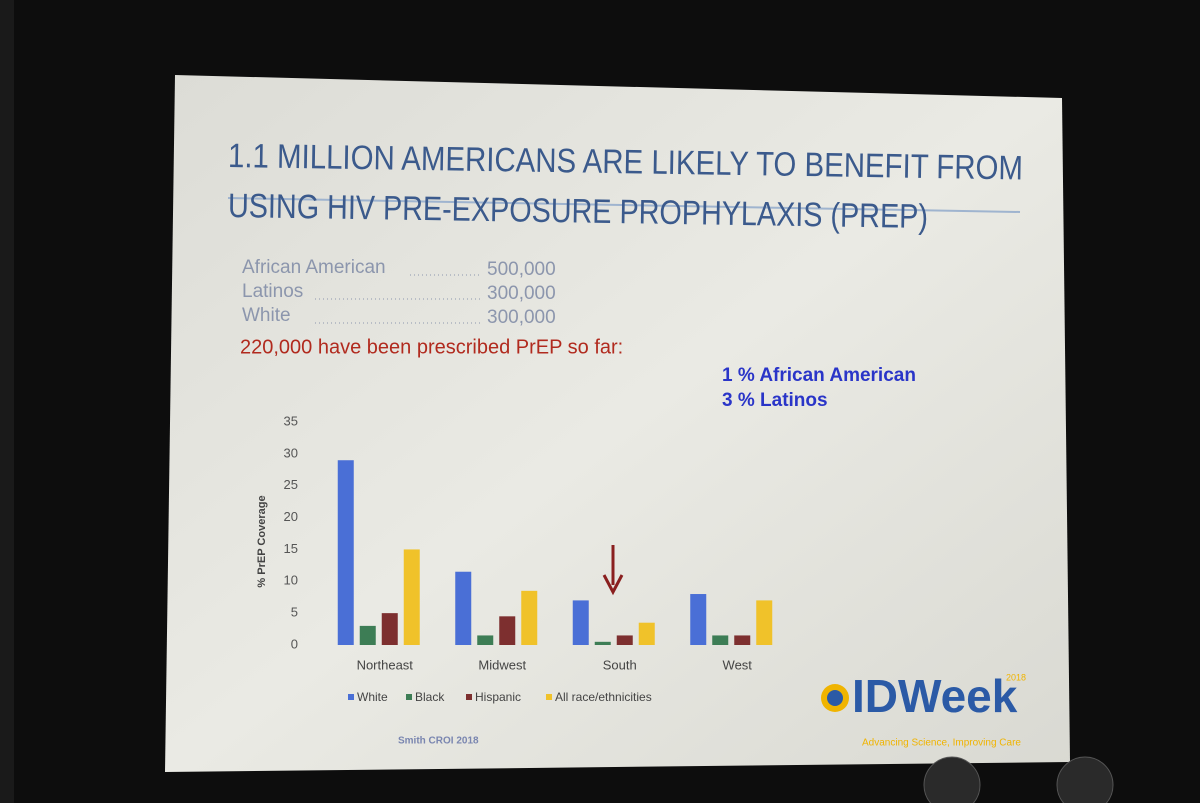 Image resolution: width=1200 pixels, height=803 pixels. Describe the element at coordinates (603, 697) in the screenshot. I see `legend-label: All race/ethnicities` at that location.